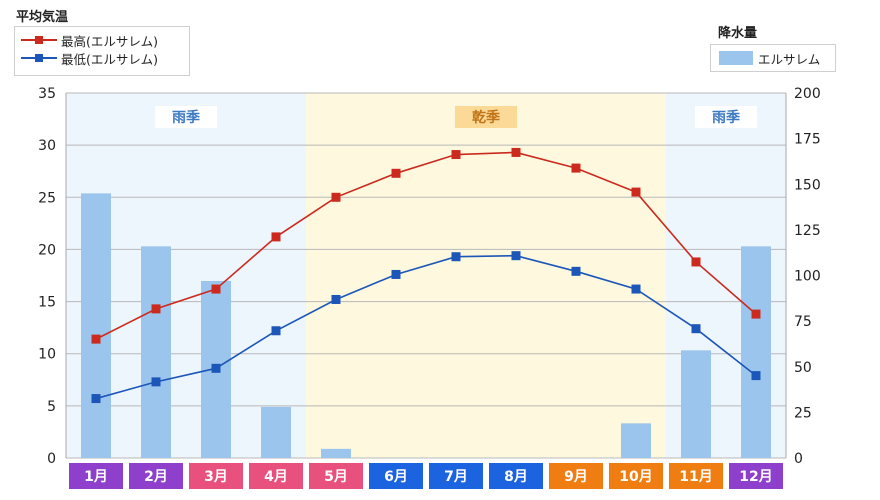 The height and width of the screenshot is (500, 880). What do you see at coordinates (47, 355) in the screenshot?
I see `left-tick-label: 10` at bounding box center [47, 355].